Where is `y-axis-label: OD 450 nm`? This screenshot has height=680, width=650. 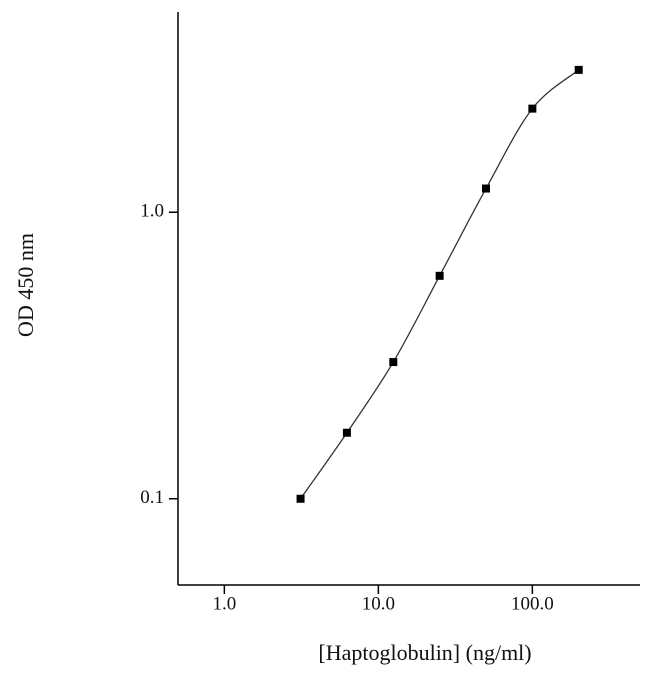
y-axis-label: OD 450 nm is located at coordinates (25, 285).